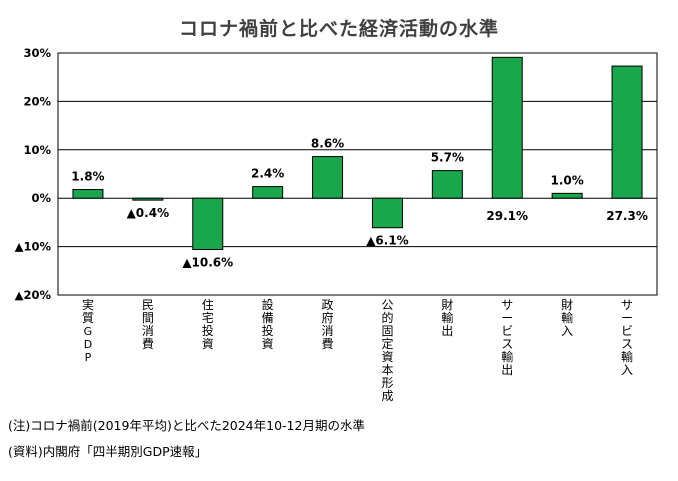  What do you see at coordinates (267, 174) in the screenshot?
I see `data-label: 2.4%` at bounding box center [267, 174].